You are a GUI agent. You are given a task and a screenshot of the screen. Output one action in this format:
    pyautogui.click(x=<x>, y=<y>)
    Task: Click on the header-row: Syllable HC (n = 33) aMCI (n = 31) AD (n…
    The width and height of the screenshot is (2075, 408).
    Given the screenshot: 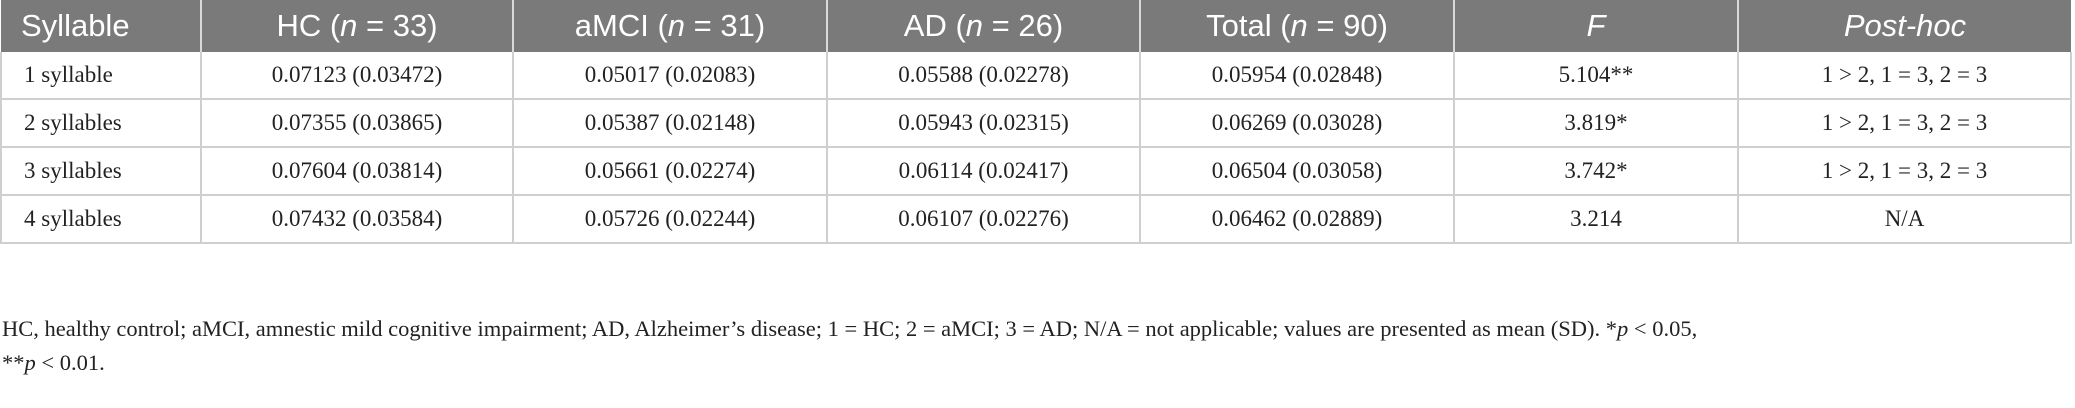 What is the action you would take?
    pyautogui.click(x=1036, y=26)
    